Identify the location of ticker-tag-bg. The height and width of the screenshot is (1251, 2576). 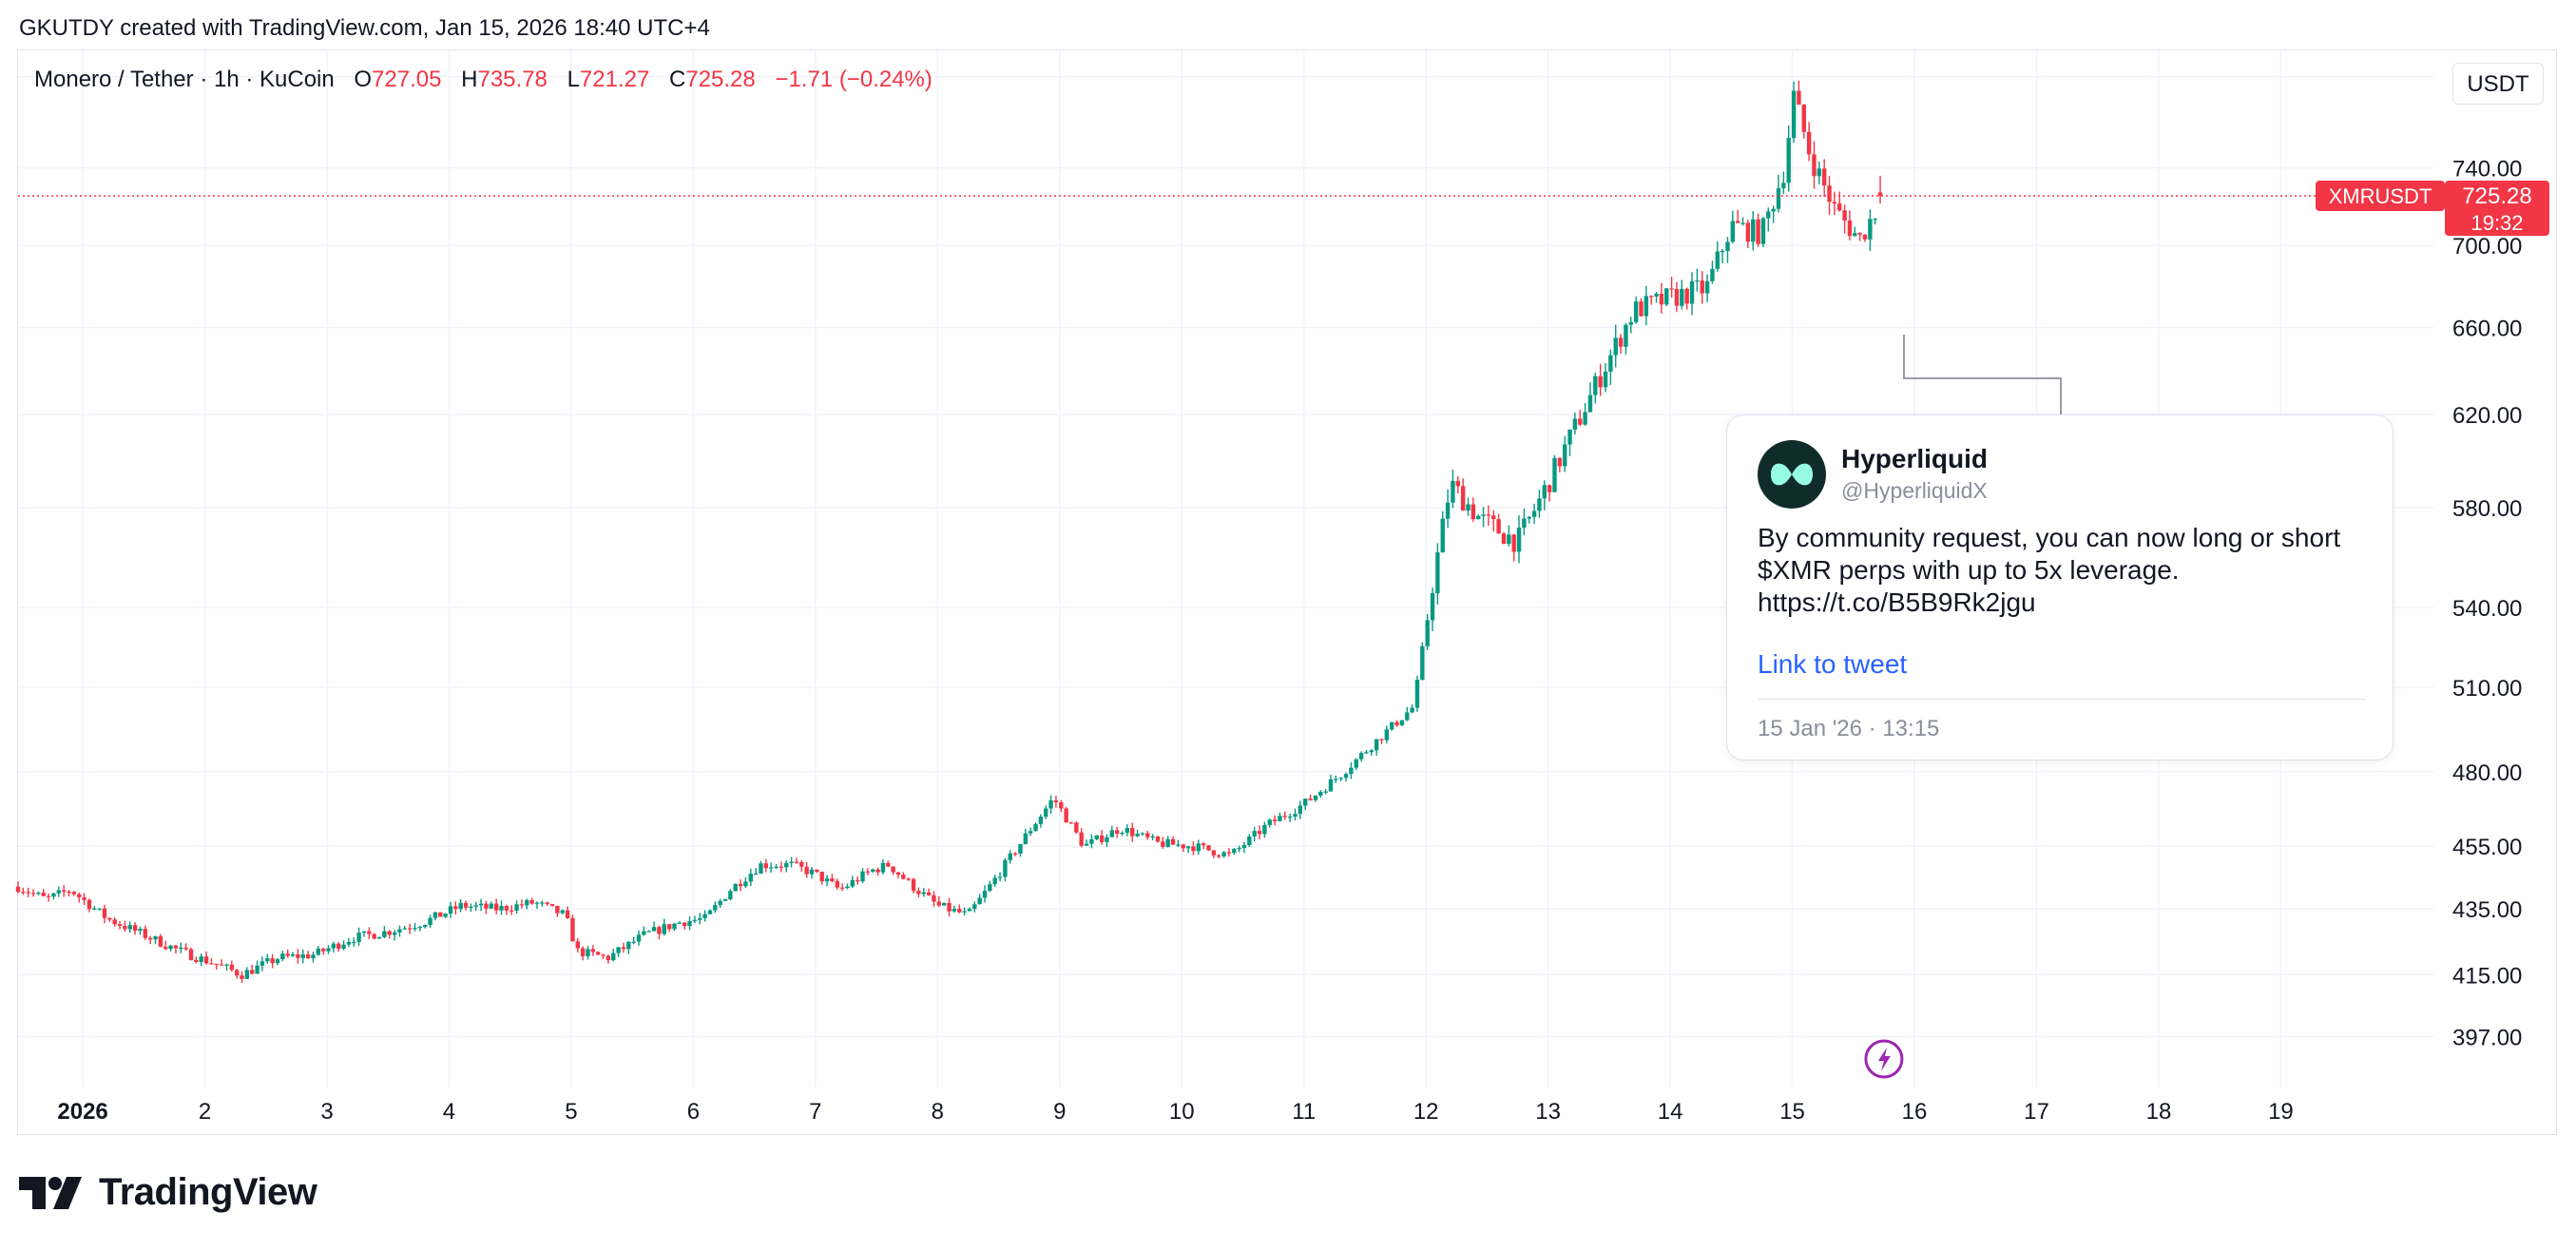
(2380, 196).